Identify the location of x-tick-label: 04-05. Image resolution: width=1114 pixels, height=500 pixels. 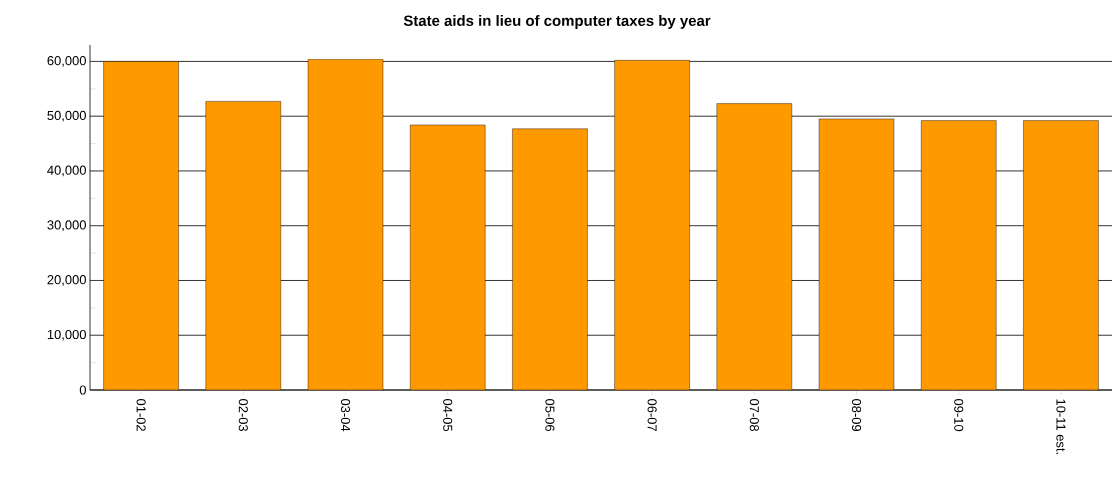
(448, 415).